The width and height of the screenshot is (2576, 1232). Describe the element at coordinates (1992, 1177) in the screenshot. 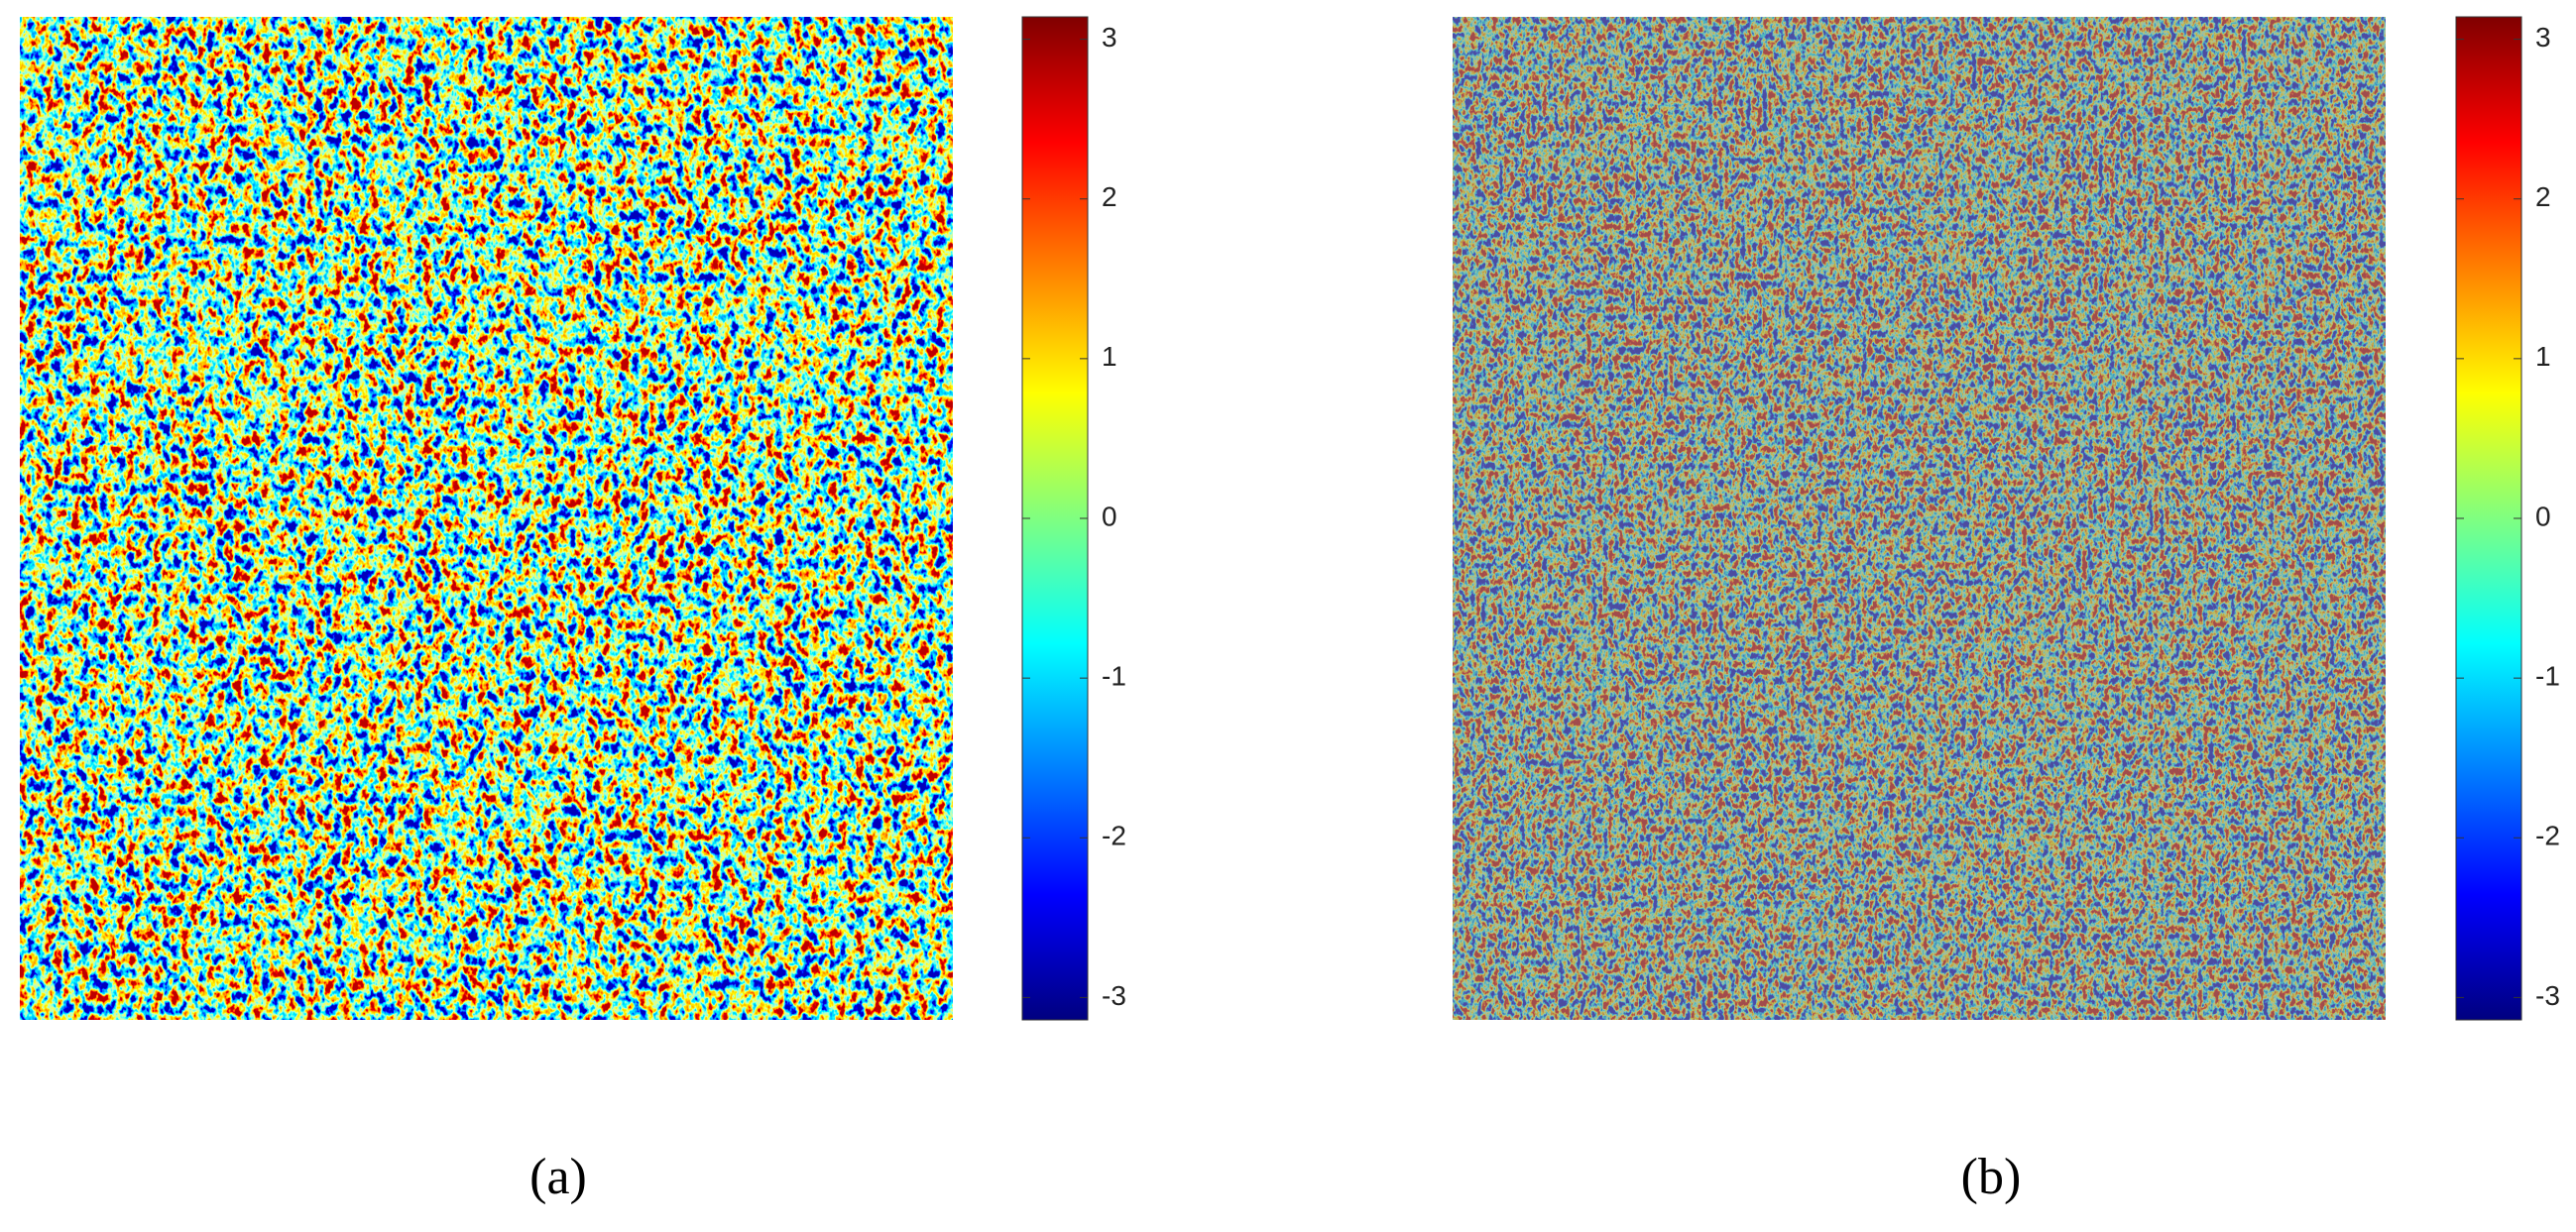

I see `panel-label: (b)` at that location.